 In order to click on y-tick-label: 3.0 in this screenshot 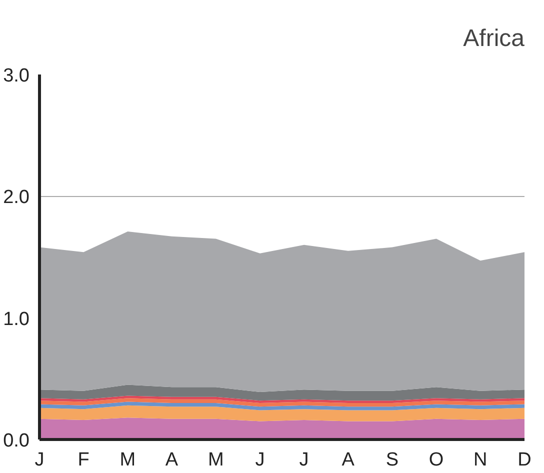, I will do `click(16, 76)`.